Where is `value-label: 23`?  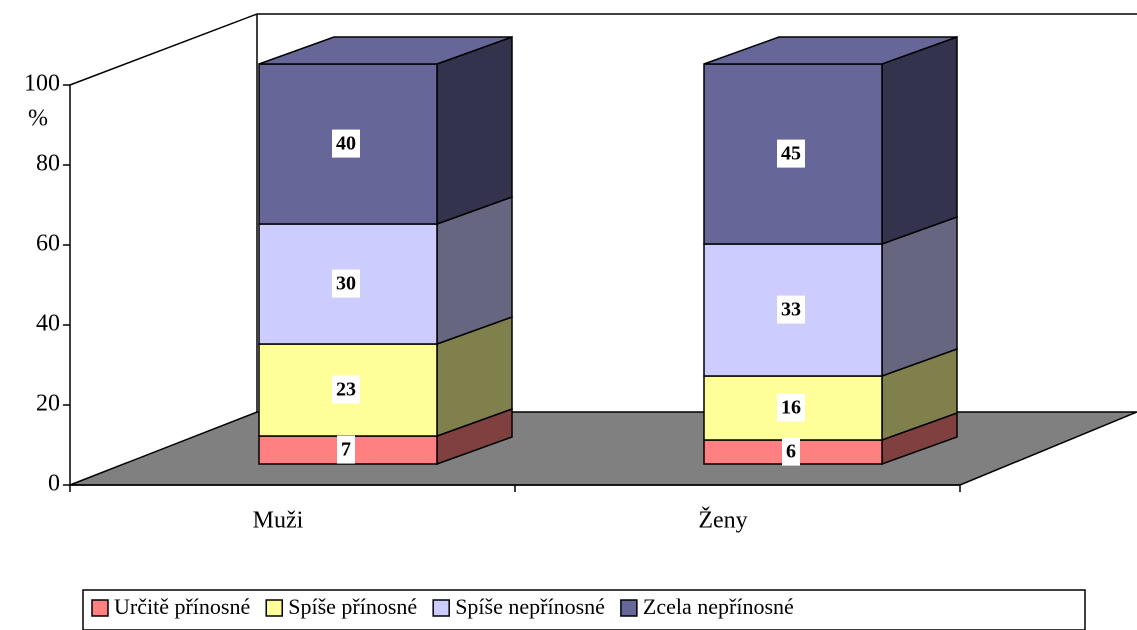 value-label: 23 is located at coordinates (346, 390).